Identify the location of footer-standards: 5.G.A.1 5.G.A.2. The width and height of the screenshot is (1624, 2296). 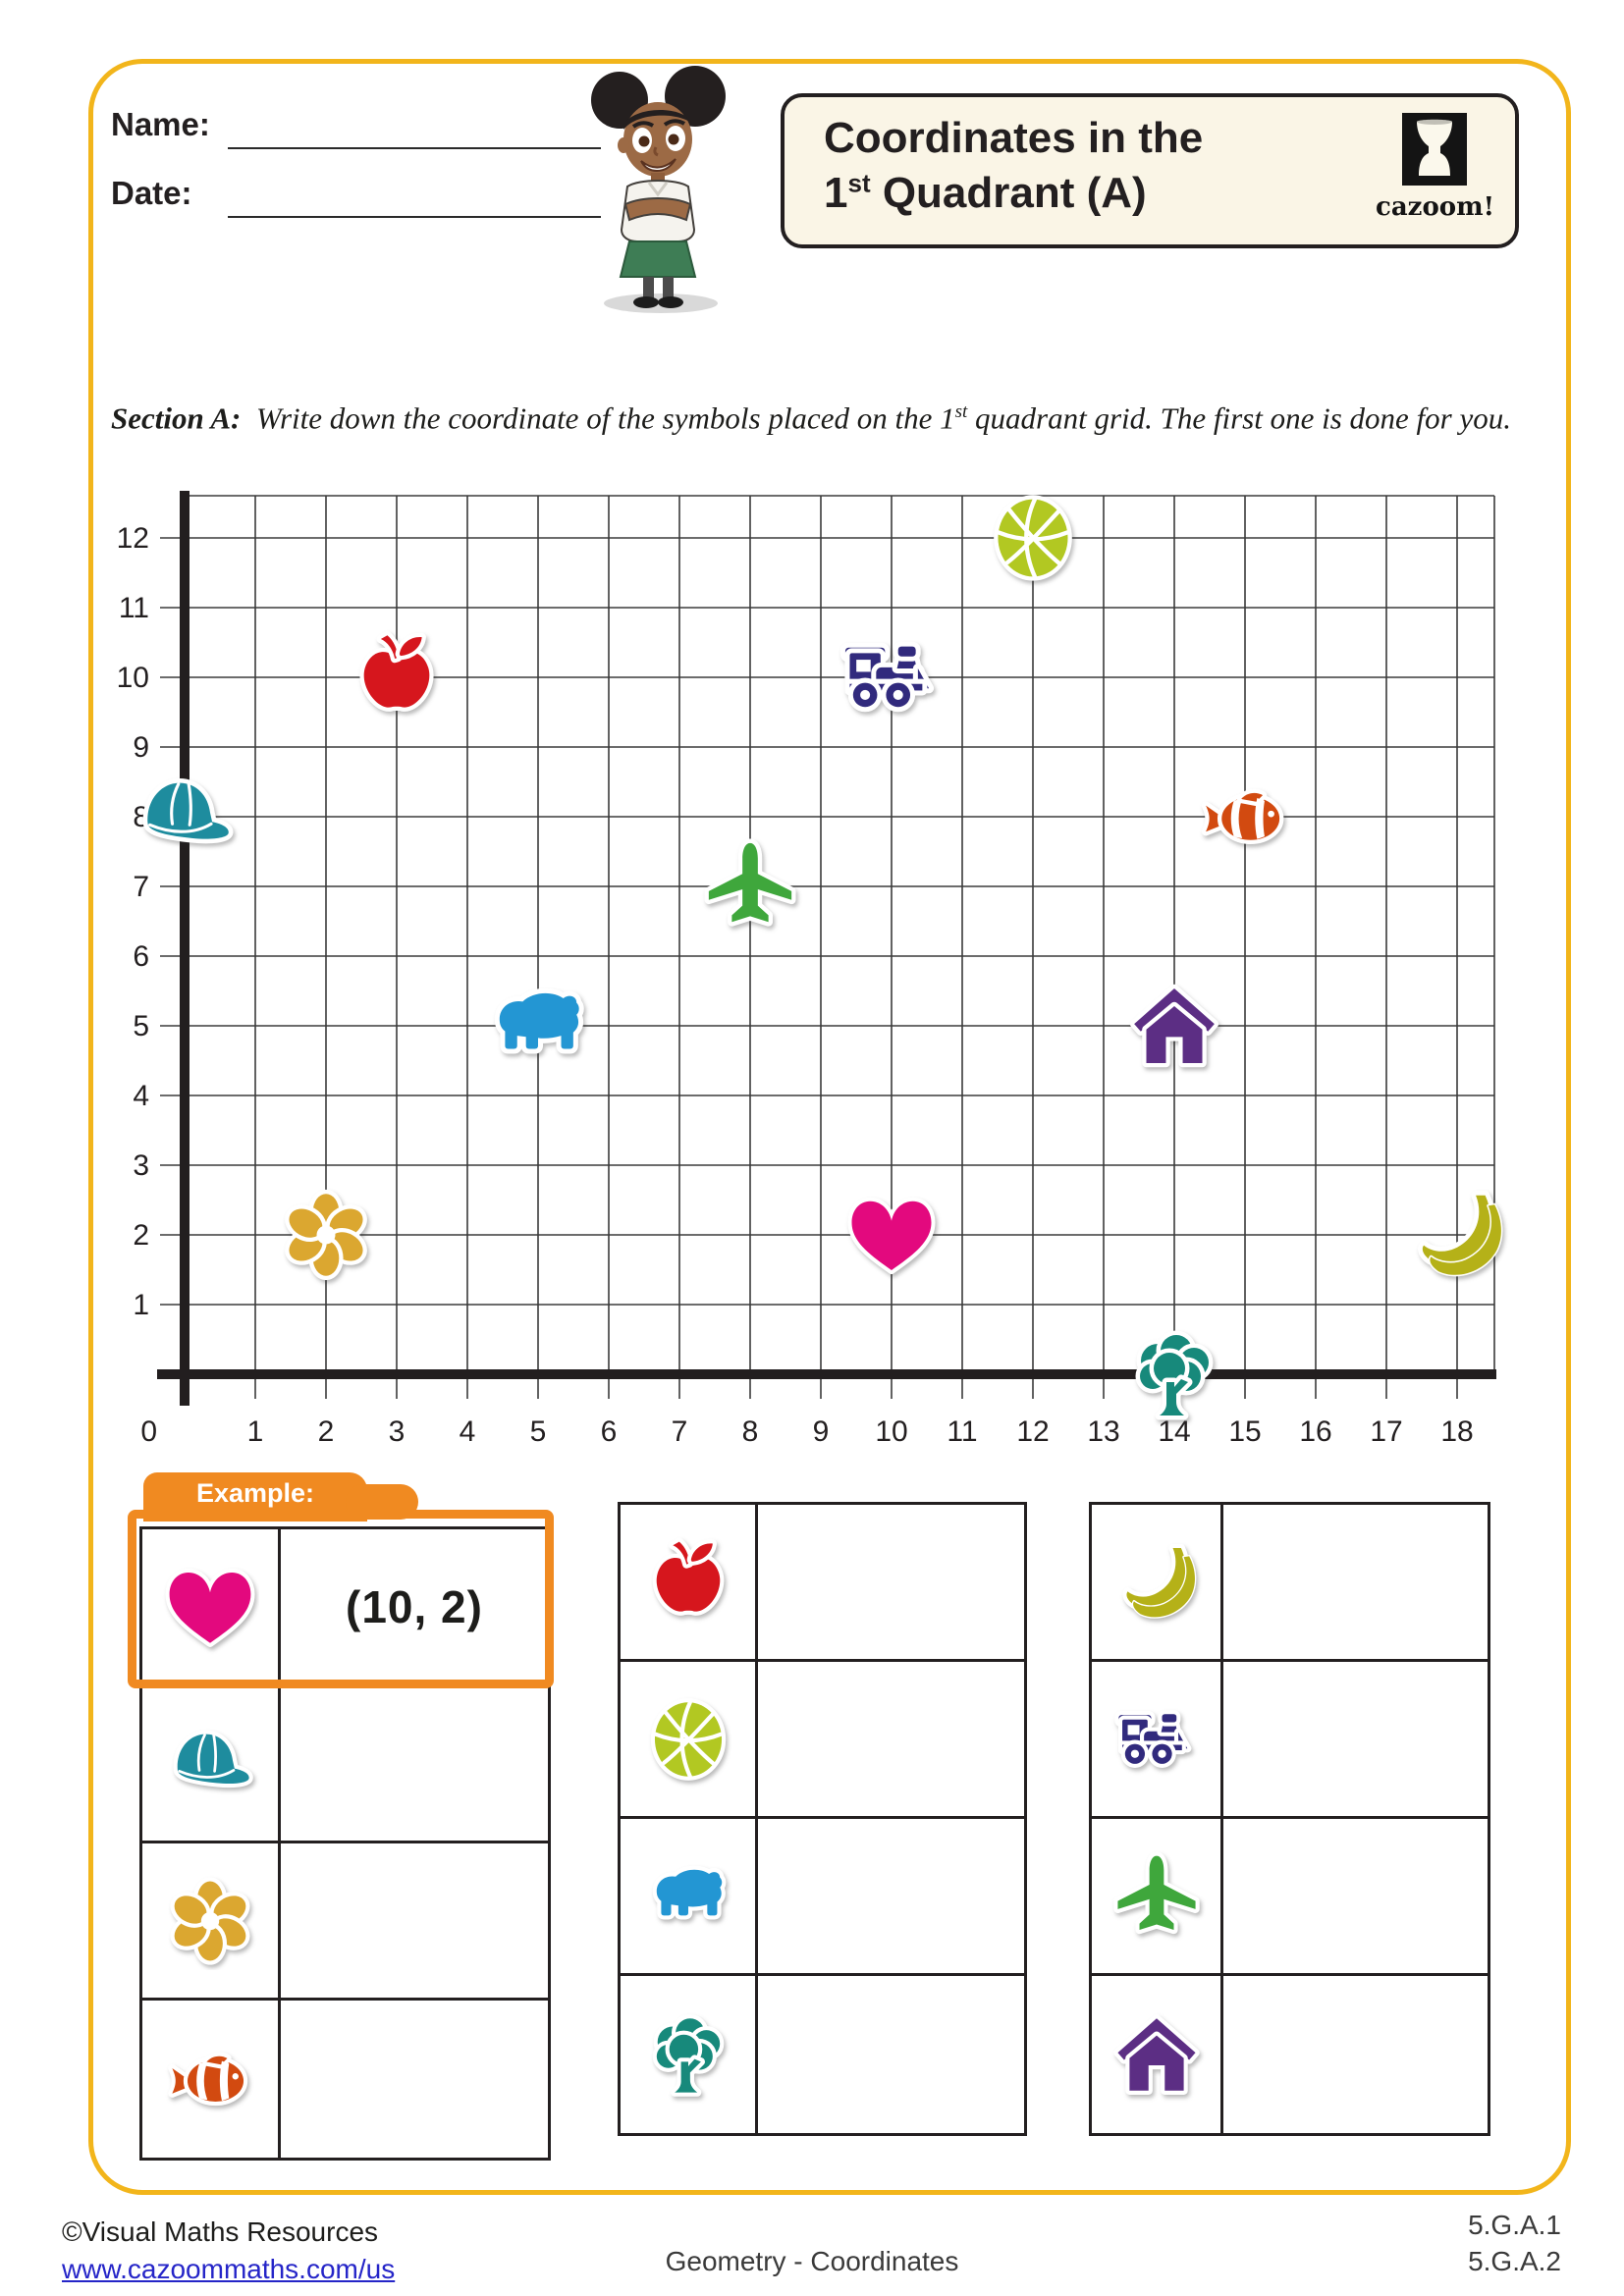
(1514, 2243).